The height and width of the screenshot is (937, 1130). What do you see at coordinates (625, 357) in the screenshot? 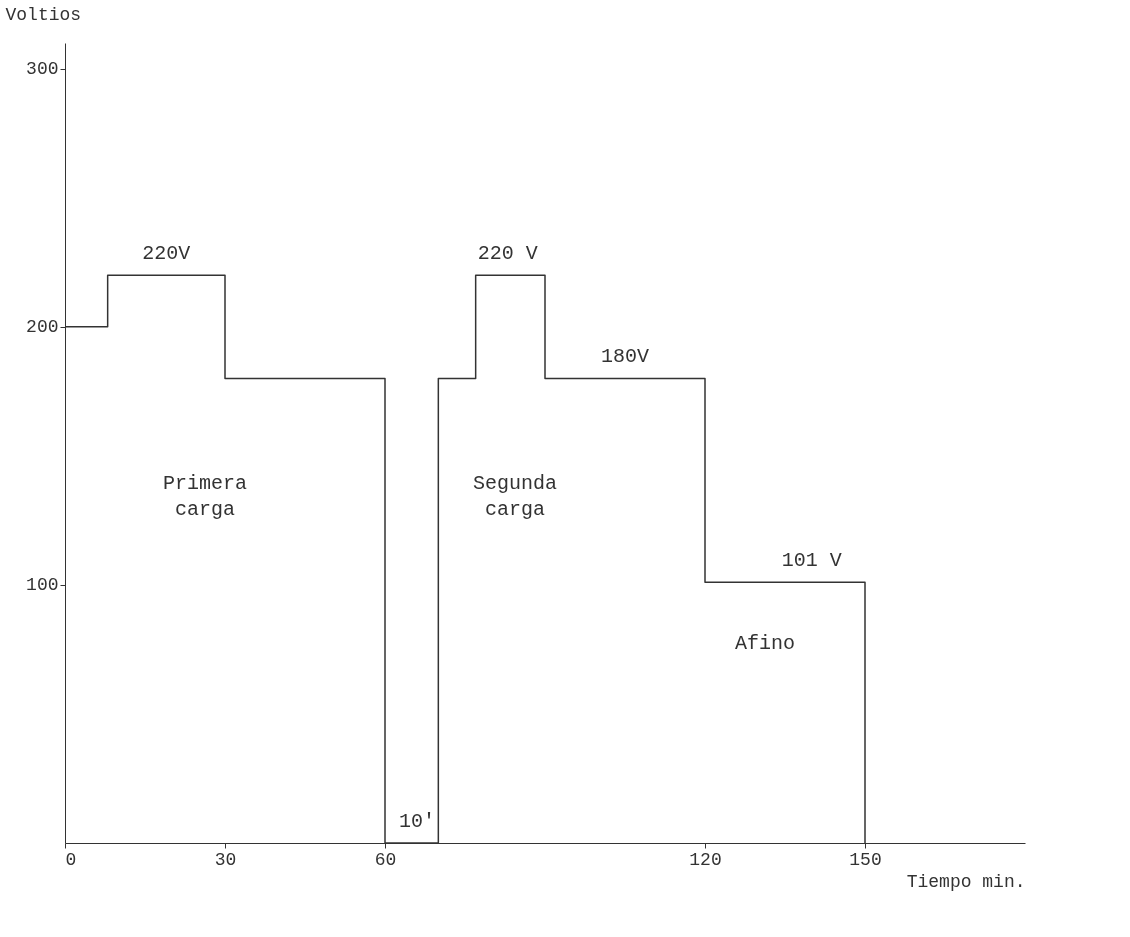
I see `annotation: 180V` at bounding box center [625, 357].